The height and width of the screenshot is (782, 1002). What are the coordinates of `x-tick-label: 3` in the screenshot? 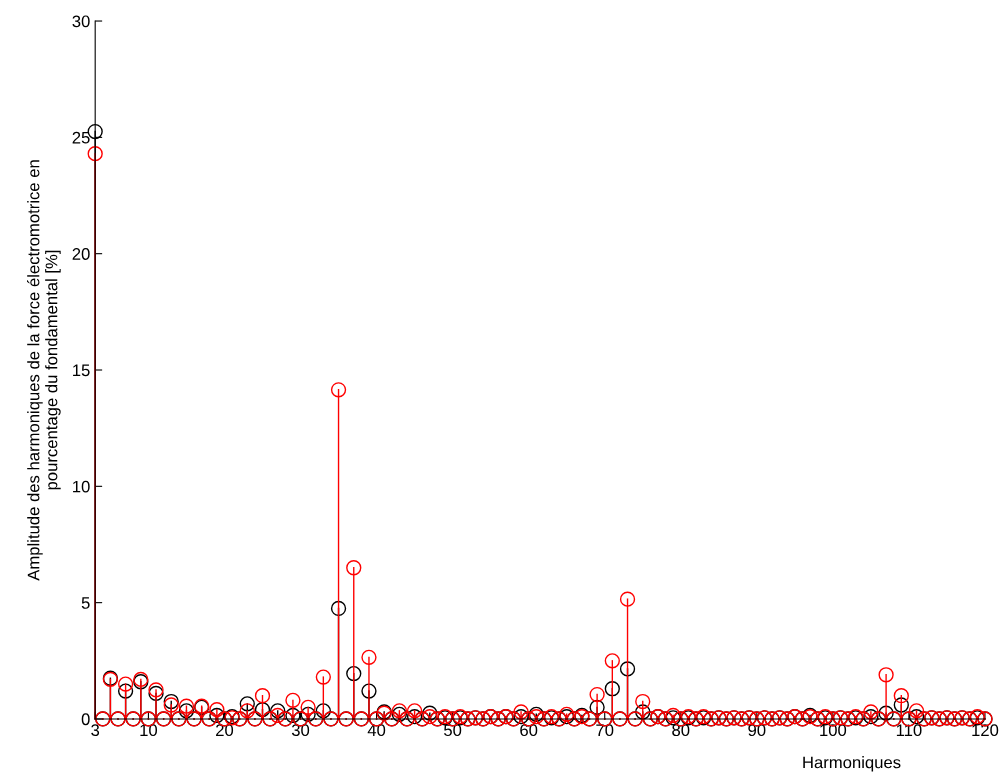 It's located at (95, 730).